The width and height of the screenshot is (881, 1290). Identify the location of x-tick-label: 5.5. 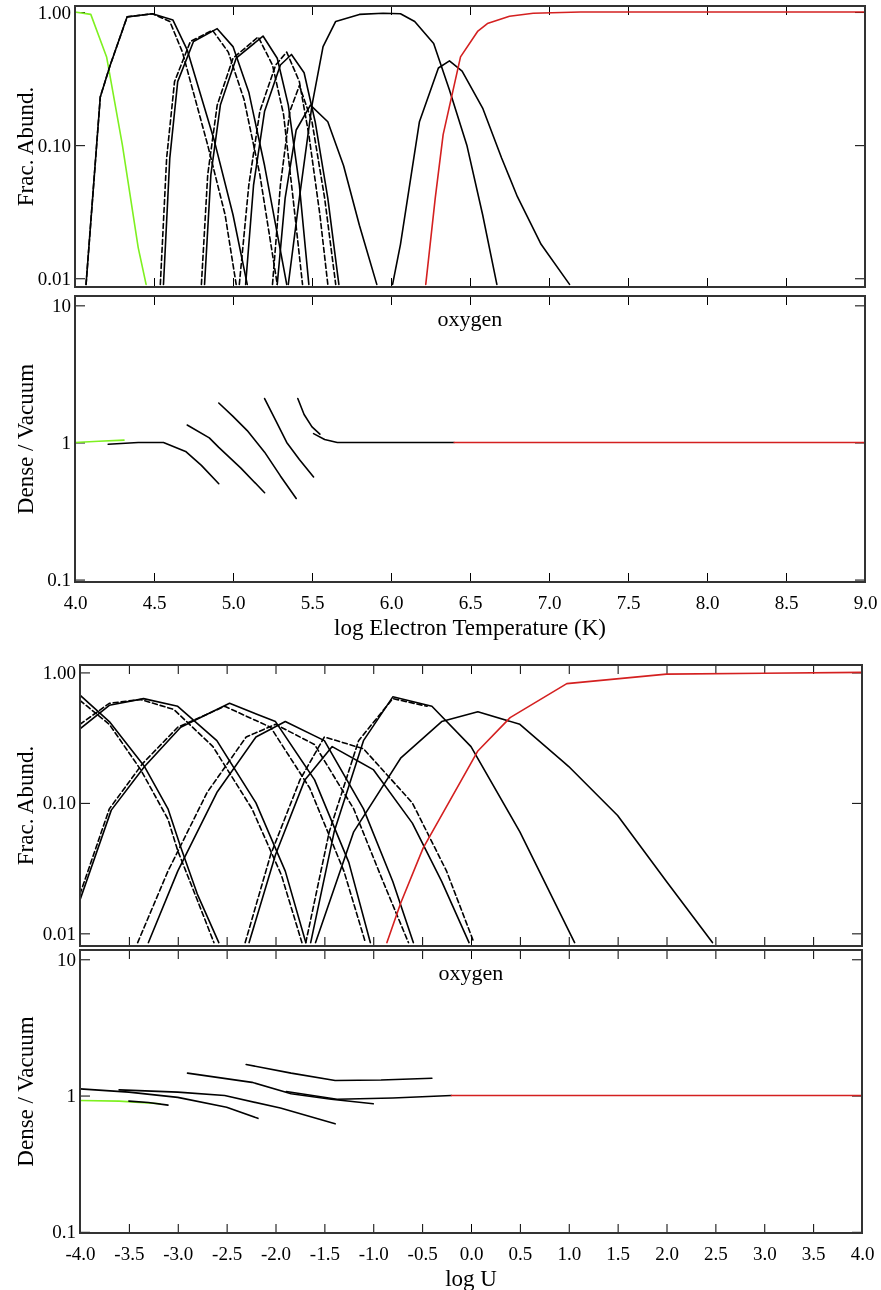
(312, 603).